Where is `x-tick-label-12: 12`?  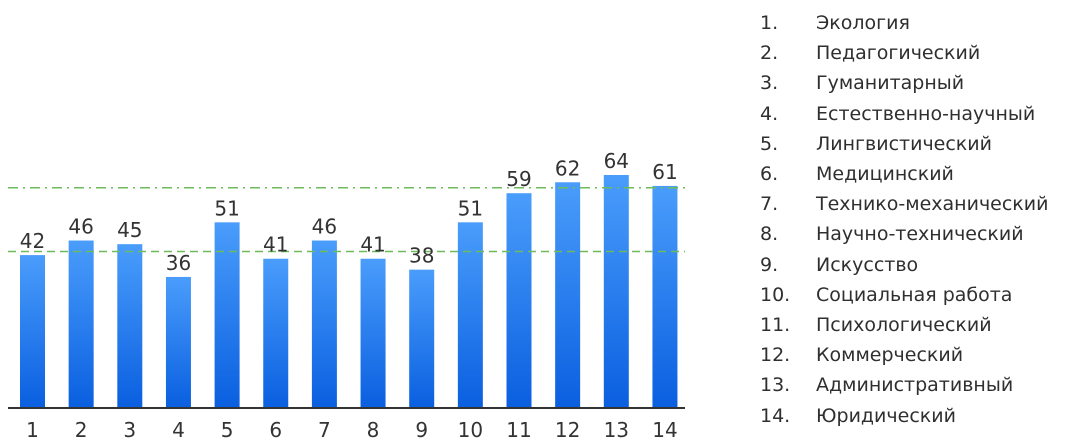 x-tick-label-12: 12 is located at coordinates (567, 430).